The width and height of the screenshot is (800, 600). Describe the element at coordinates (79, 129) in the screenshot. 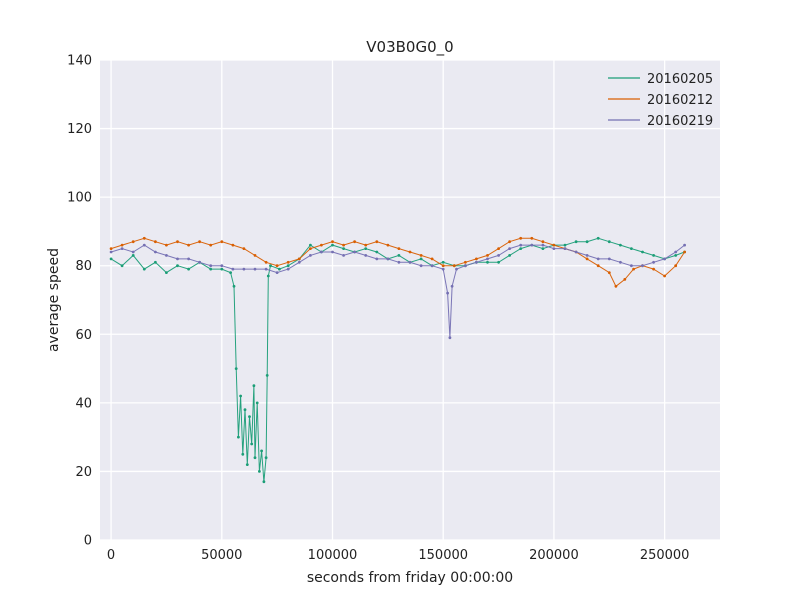

I see `y-tick-label: 120` at that location.